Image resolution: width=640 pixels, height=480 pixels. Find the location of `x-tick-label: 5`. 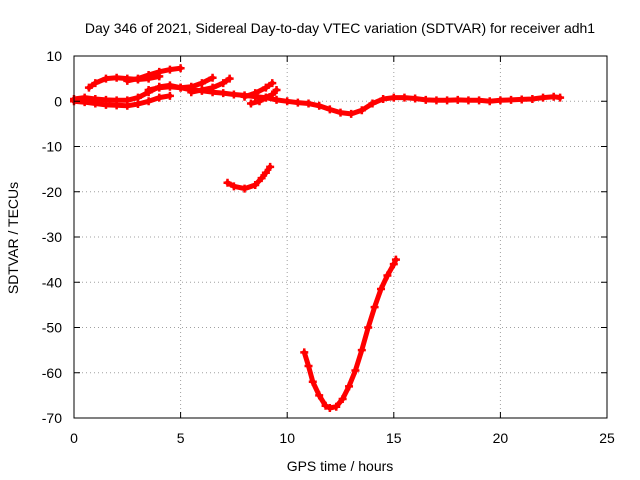

x-tick-label: 5 is located at coordinates (181, 438).